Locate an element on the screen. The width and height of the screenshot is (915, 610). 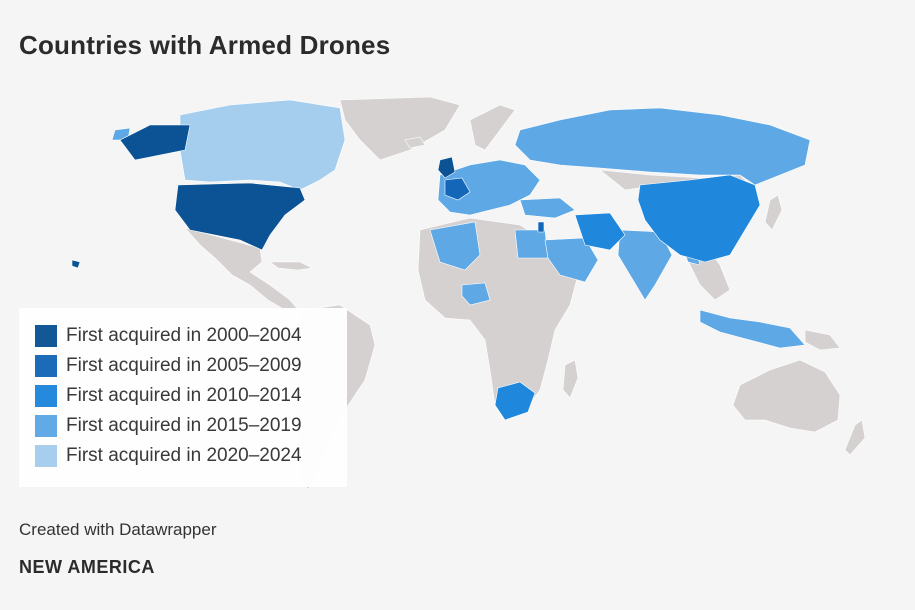
south-africa-region is located at coordinates (515, 401).